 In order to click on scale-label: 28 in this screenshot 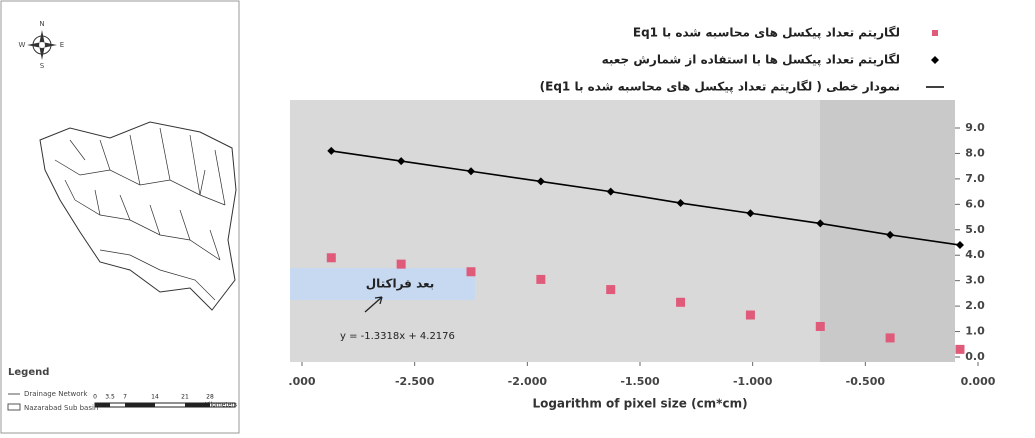, I will do `click(210, 397)`.